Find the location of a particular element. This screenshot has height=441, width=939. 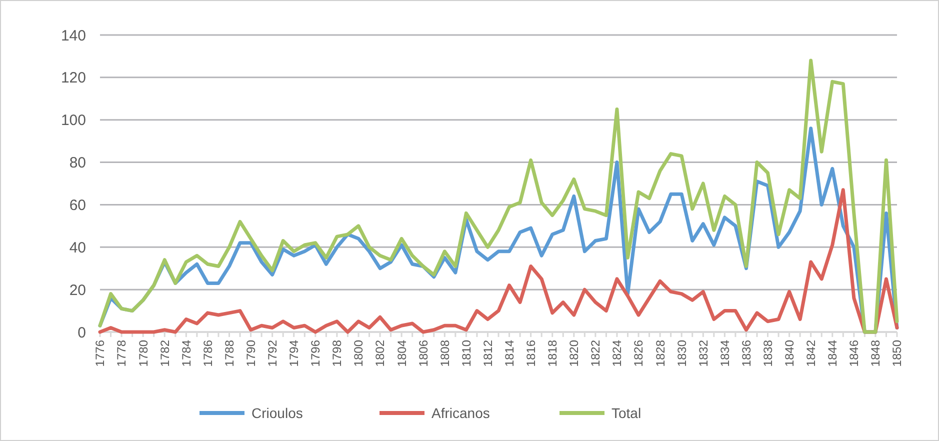

x-tick-label: 1850 is located at coordinates (897, 353).